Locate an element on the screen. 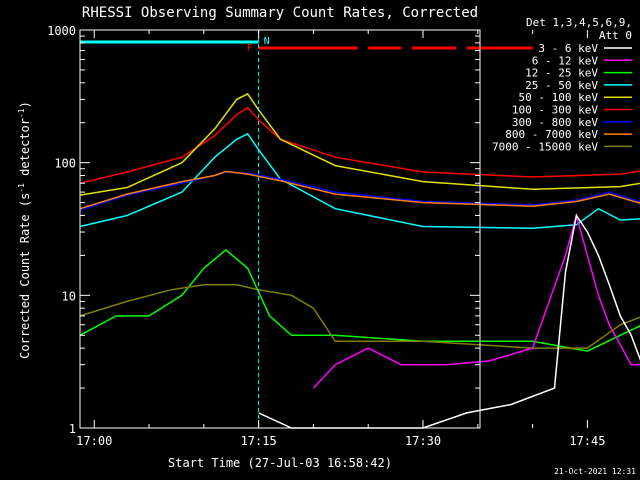 Image resolution: width=640 pixels, height=480 pixels. legend-entry-label: 100 - 300 keV is located at coordinates (555, 110).